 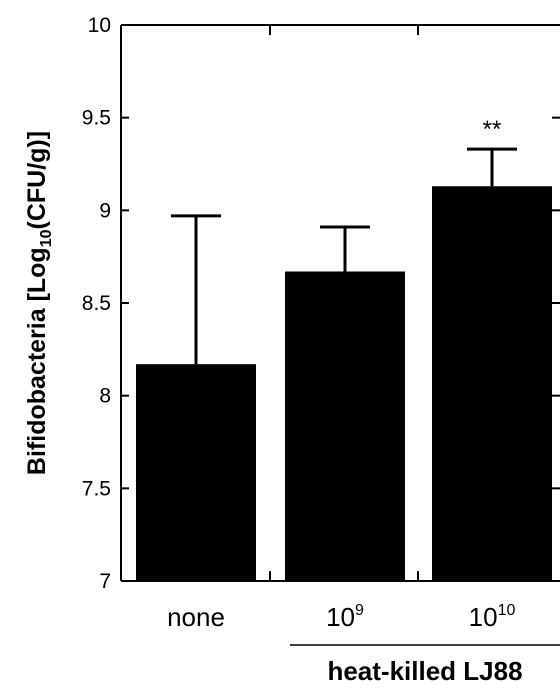 I want to click on x-category-label: none, so click(x=196, y=617).